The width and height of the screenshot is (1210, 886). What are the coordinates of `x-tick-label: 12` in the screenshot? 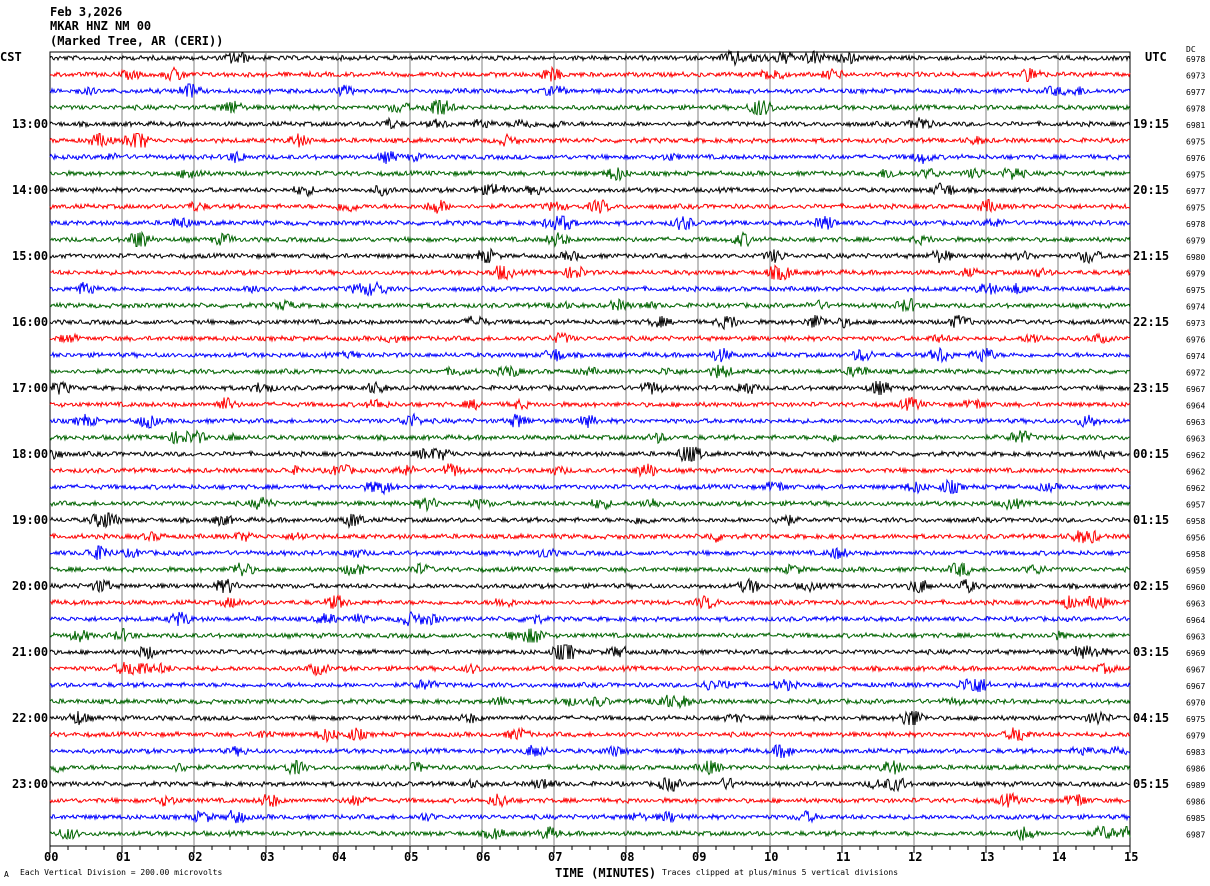 It's located at (915, 857).